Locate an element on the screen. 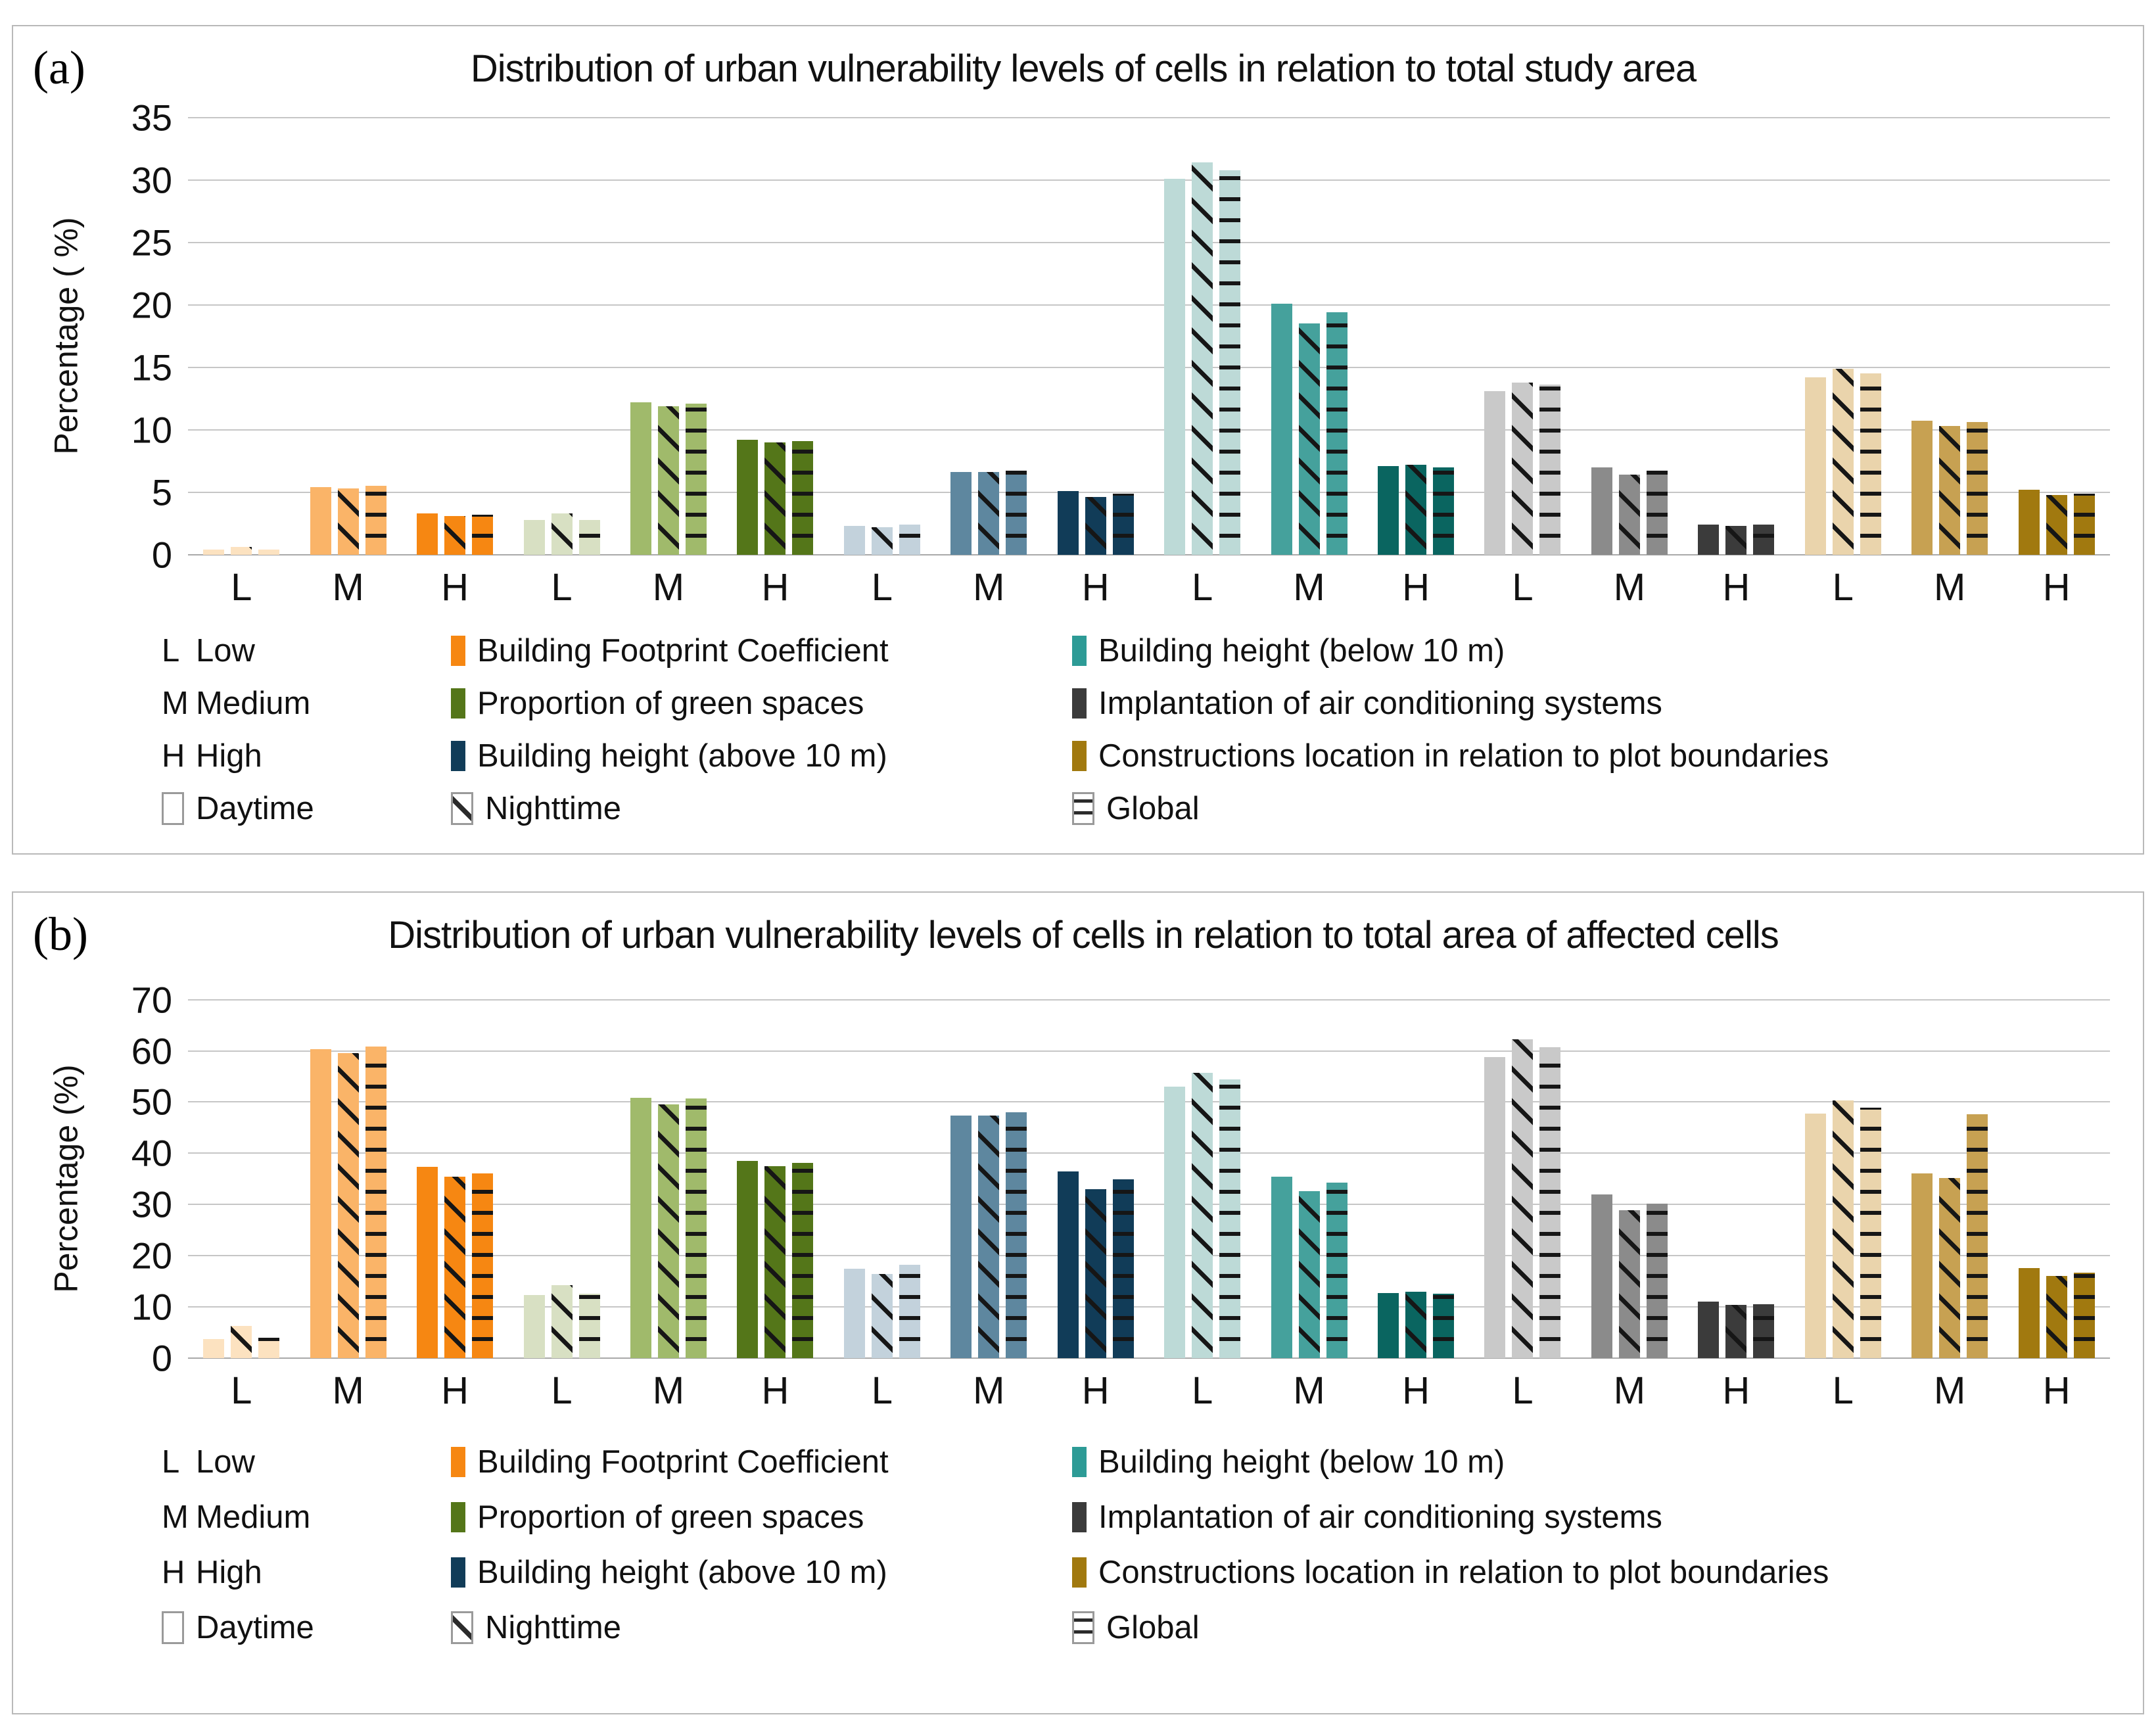  nighttime-swatch-icon is located at coordinates (462, 808).